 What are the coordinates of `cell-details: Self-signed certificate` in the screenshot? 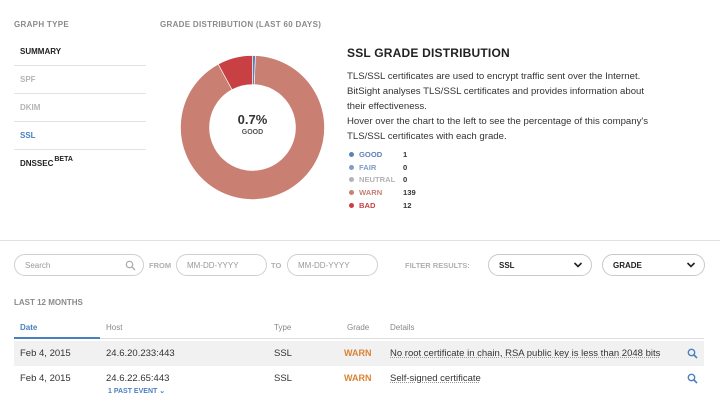 It's located at (435, 378).